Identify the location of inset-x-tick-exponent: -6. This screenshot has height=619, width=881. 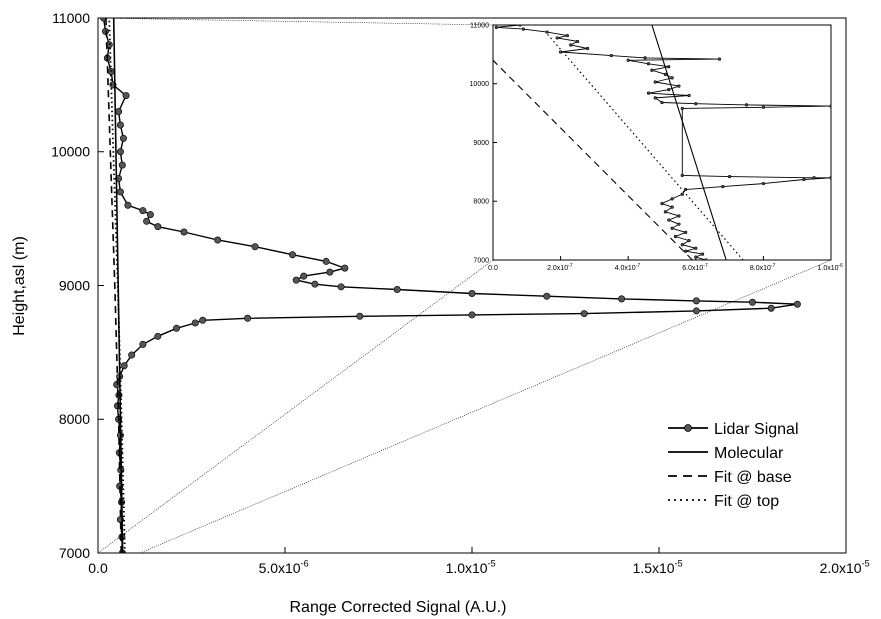
(841, 266).